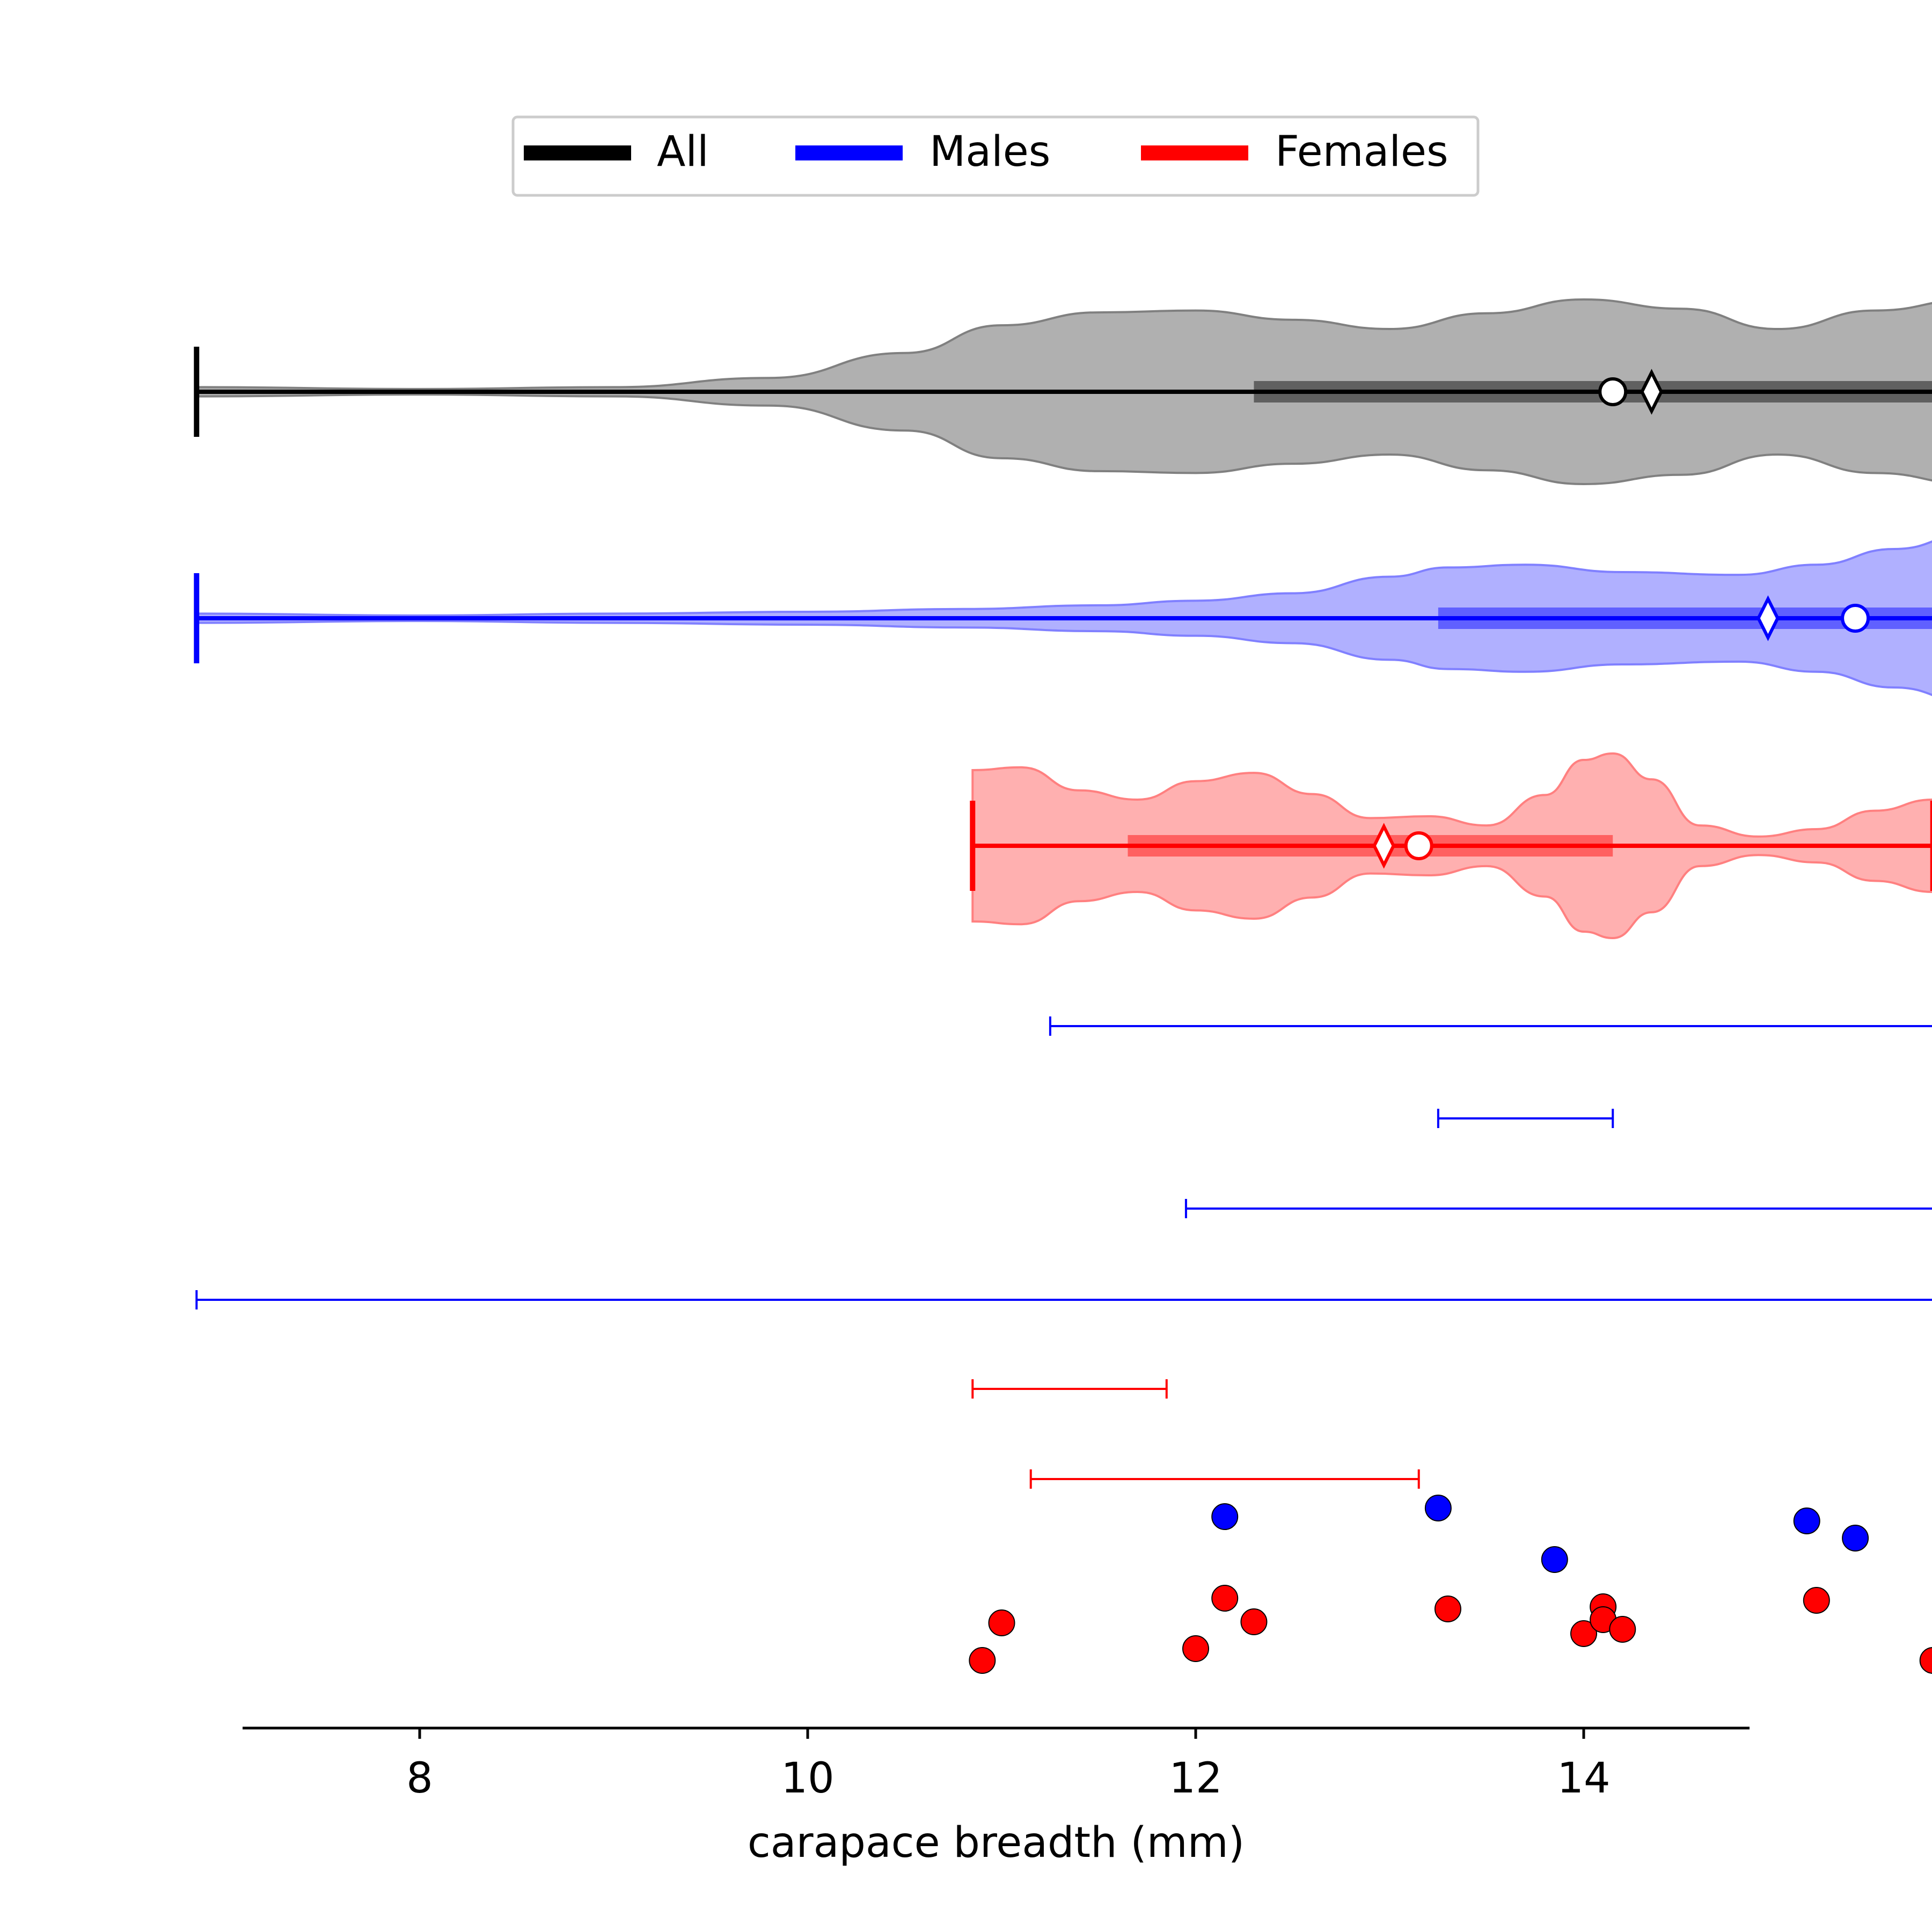 This screenshot has height=1932, width=1932. I want to click on points, so click(1450, 1584).